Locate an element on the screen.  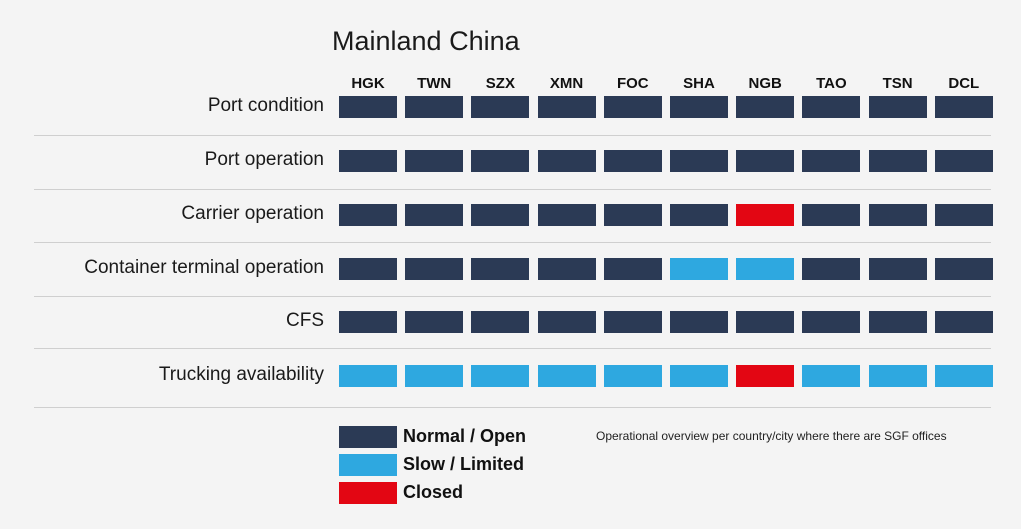
row-label: Container terminal operation is located at coordinates (204, 267).